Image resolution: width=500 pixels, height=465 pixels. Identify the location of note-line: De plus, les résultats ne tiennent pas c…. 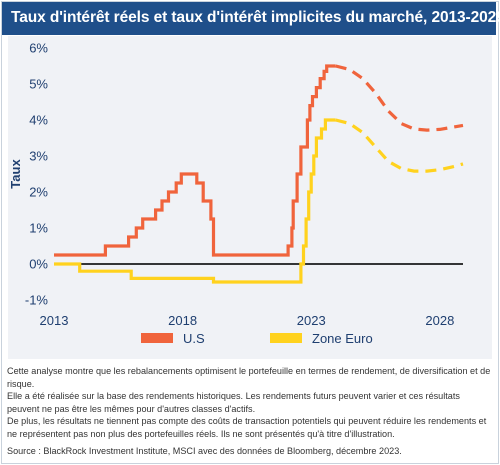
(247, 427).